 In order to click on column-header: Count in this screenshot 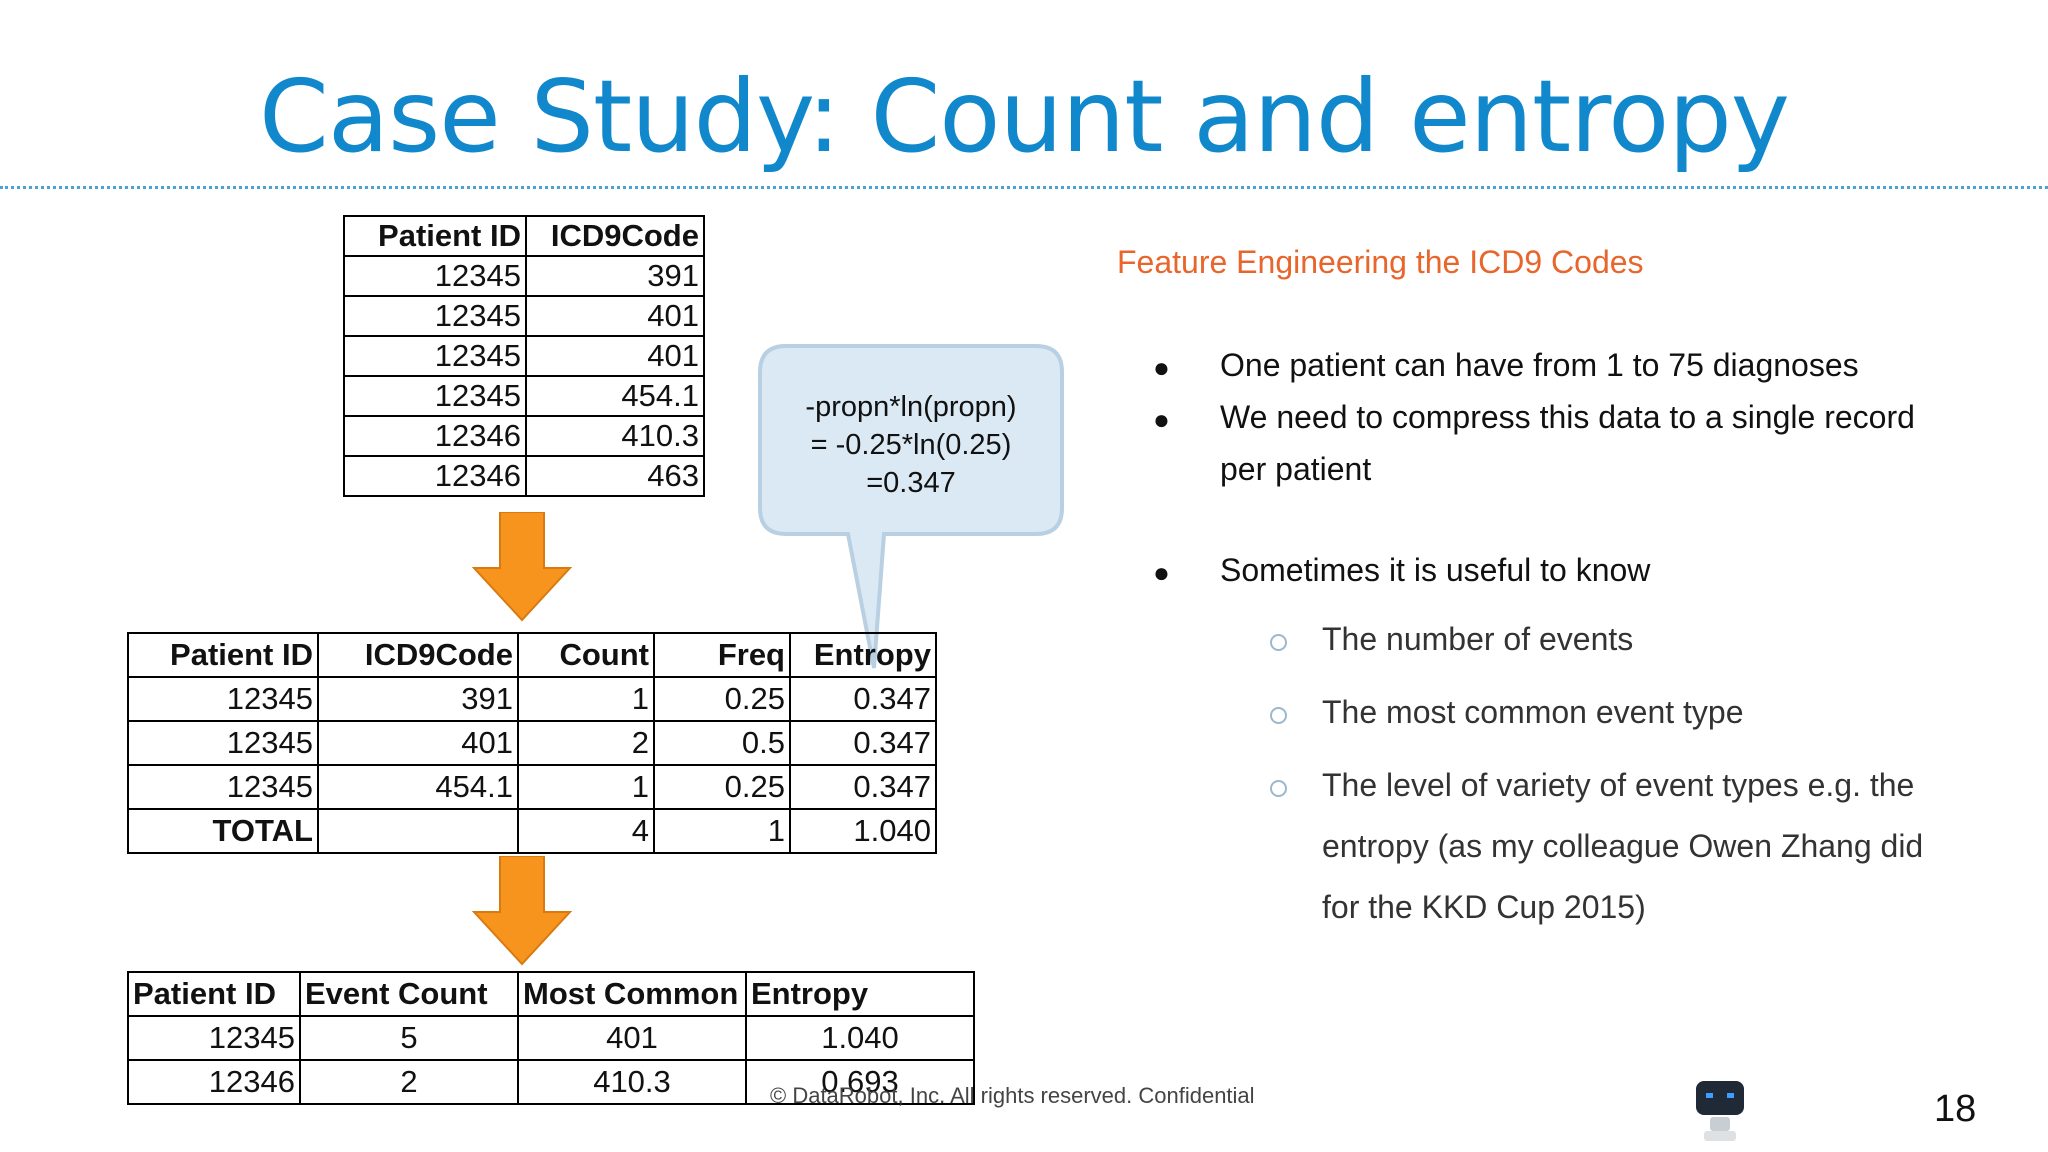, I will do `click(586, 655)`.